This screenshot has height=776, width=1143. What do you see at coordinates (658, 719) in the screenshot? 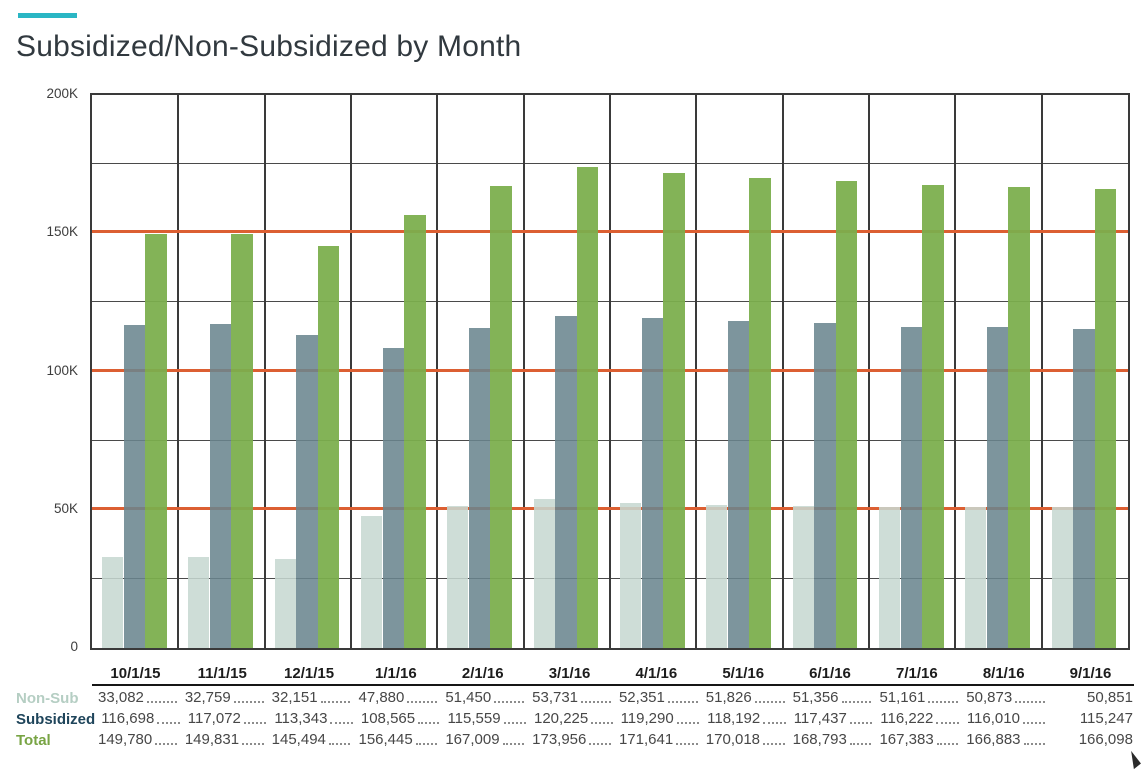
I see `table-cell: 119,290` at bounding box center [658, 719].